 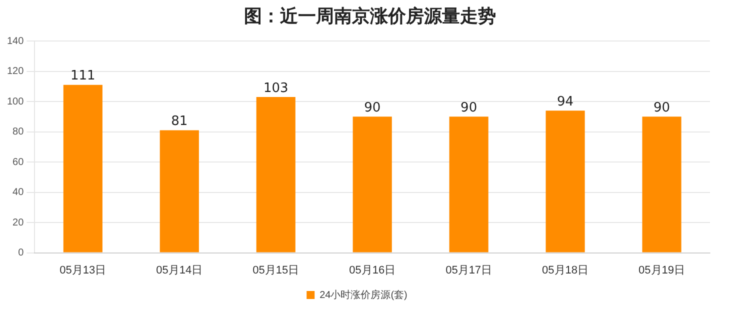 What do you see at coordinates (83, 270) in the screenshot?
I see `x-tick-label: 05月13日` at bounding box center [83, 270].